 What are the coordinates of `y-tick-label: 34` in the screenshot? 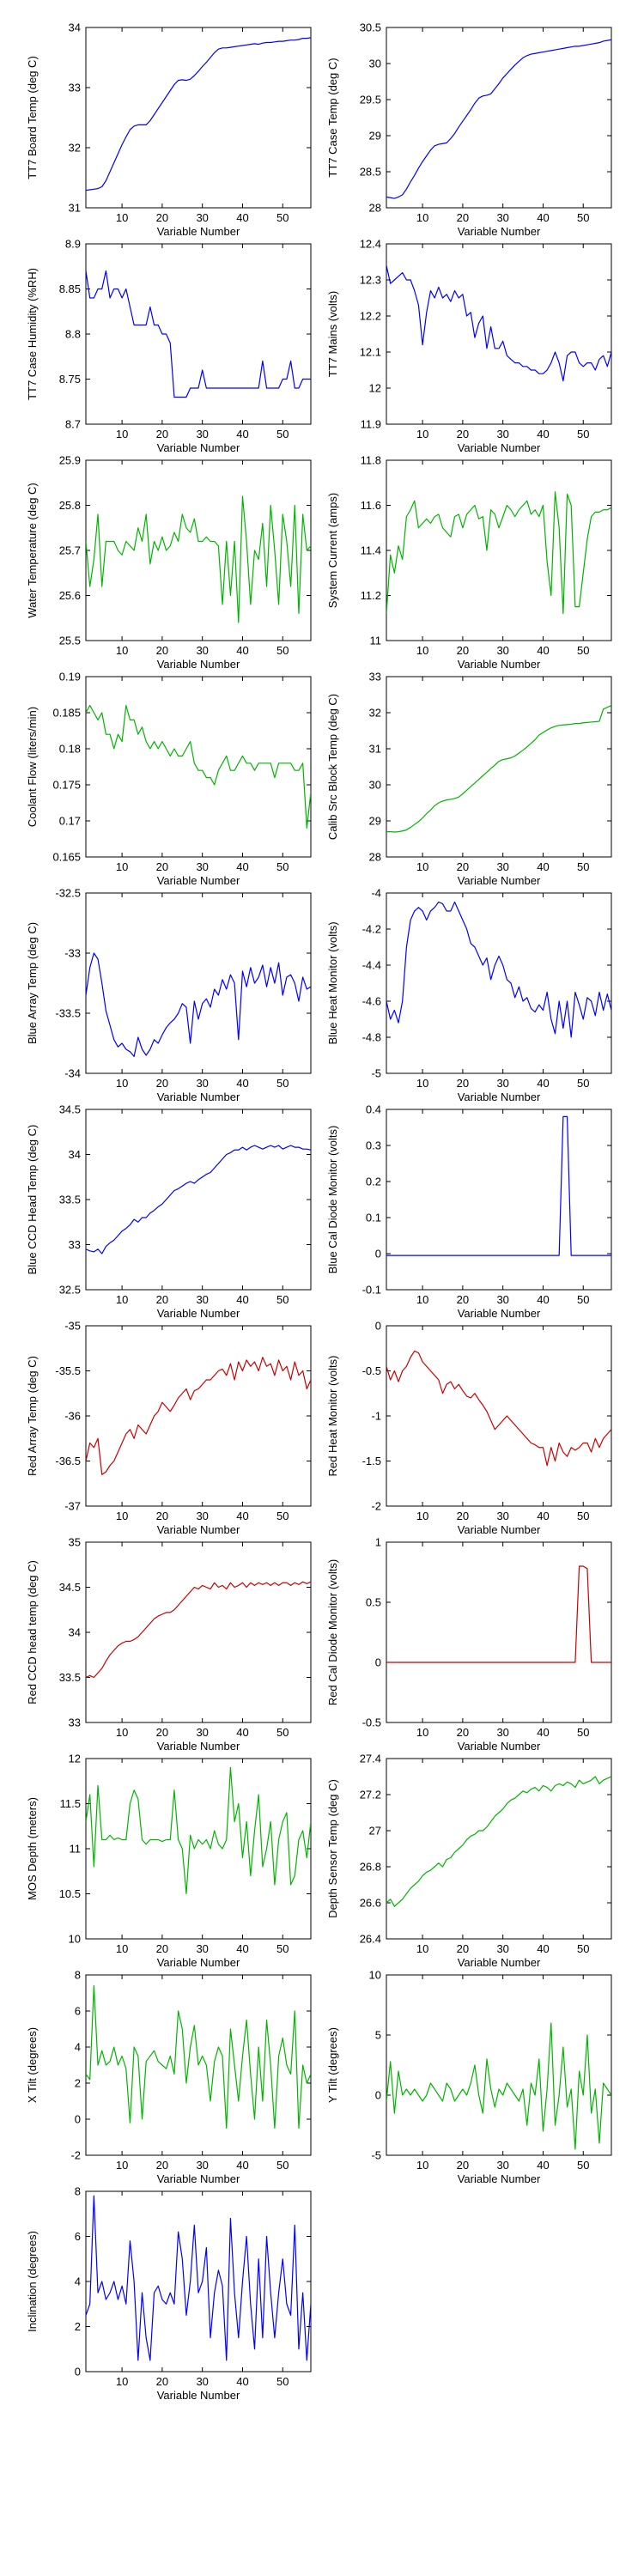 It's located at (75, 28).